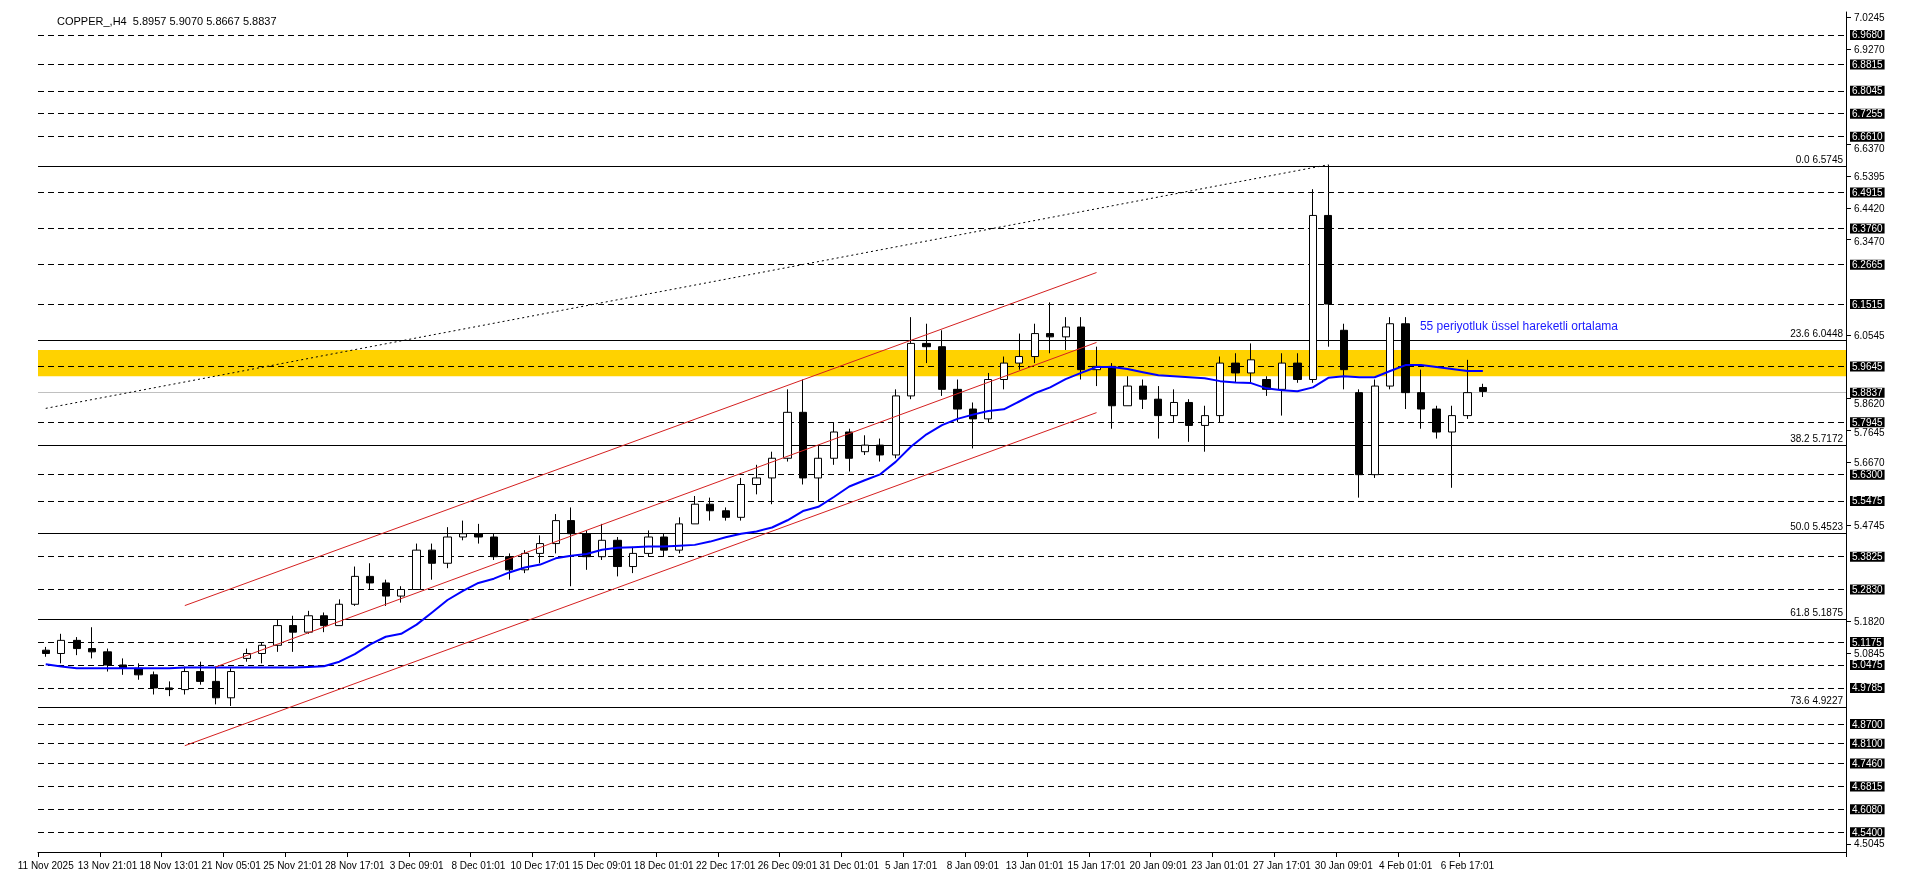 This screenshot has width=1916, height=888. I want to click on ref-line-label: 6.8815, so click(1868, 64).